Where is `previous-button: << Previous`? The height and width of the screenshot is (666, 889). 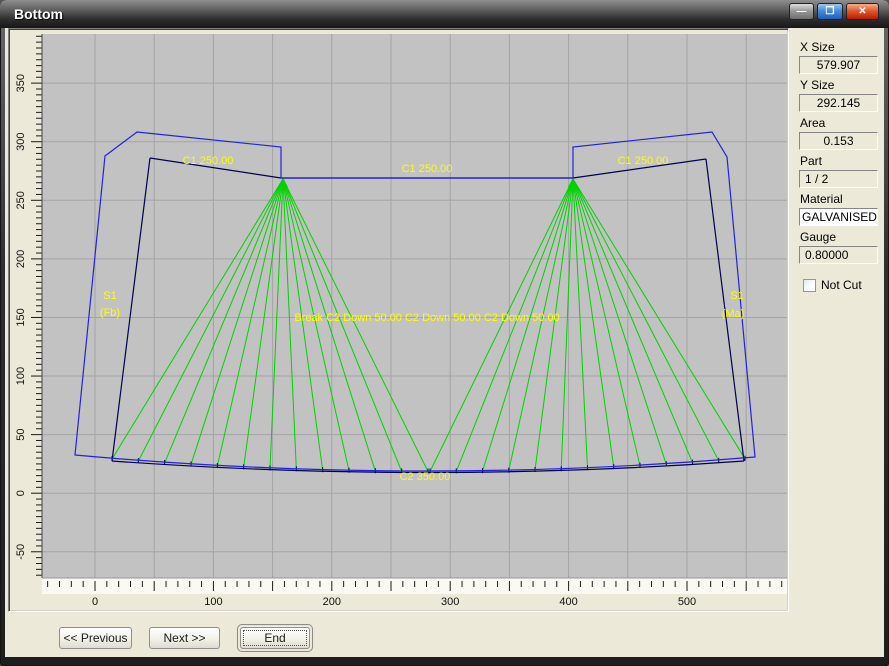
previous-button: << Previous is located at coordinates (95, 638).